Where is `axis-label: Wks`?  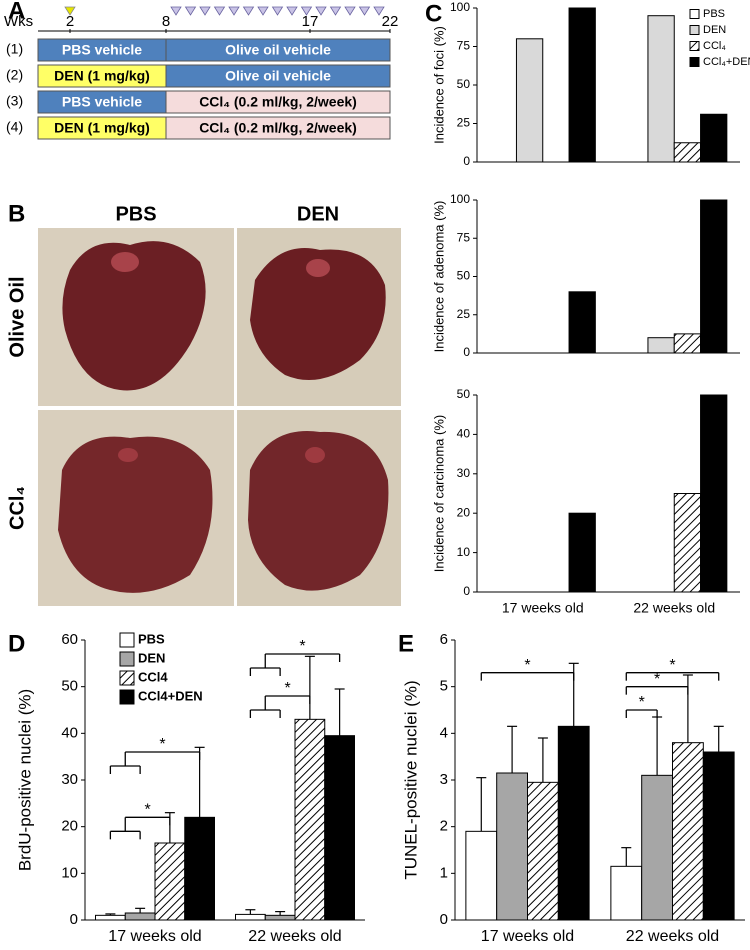
axis-label: Wks is located at coordinates (18, 21).